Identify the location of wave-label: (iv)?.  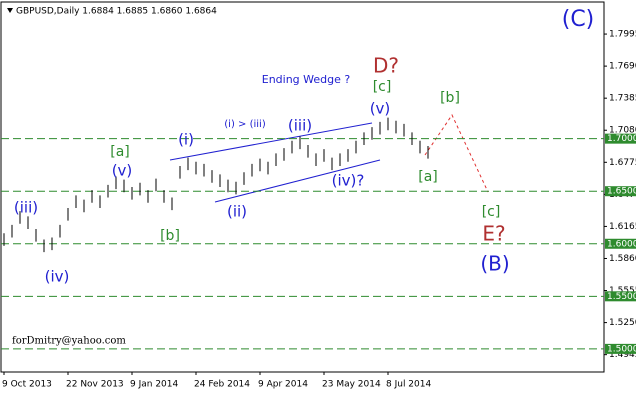
(348, 181).